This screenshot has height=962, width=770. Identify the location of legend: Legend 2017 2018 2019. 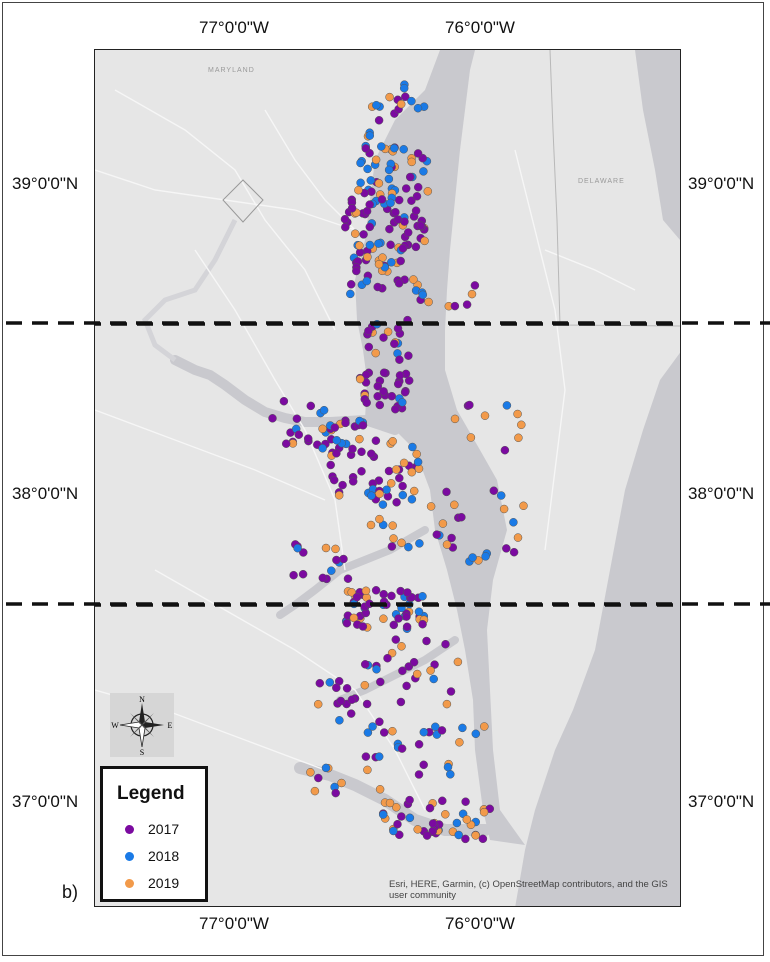
(154, 834).